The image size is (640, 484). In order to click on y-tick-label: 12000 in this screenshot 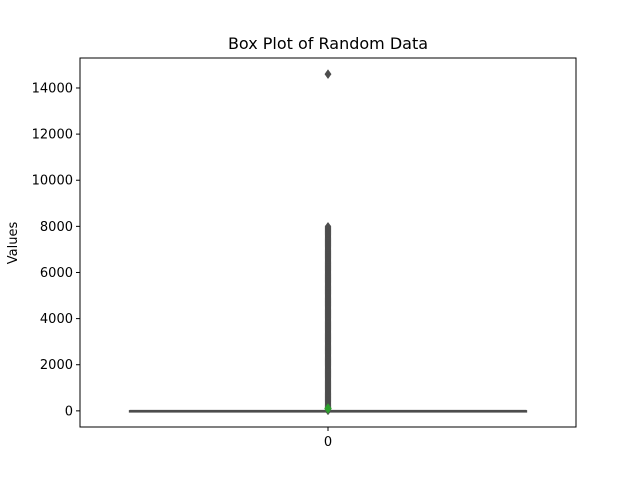, I will do `click(52, 135)`.